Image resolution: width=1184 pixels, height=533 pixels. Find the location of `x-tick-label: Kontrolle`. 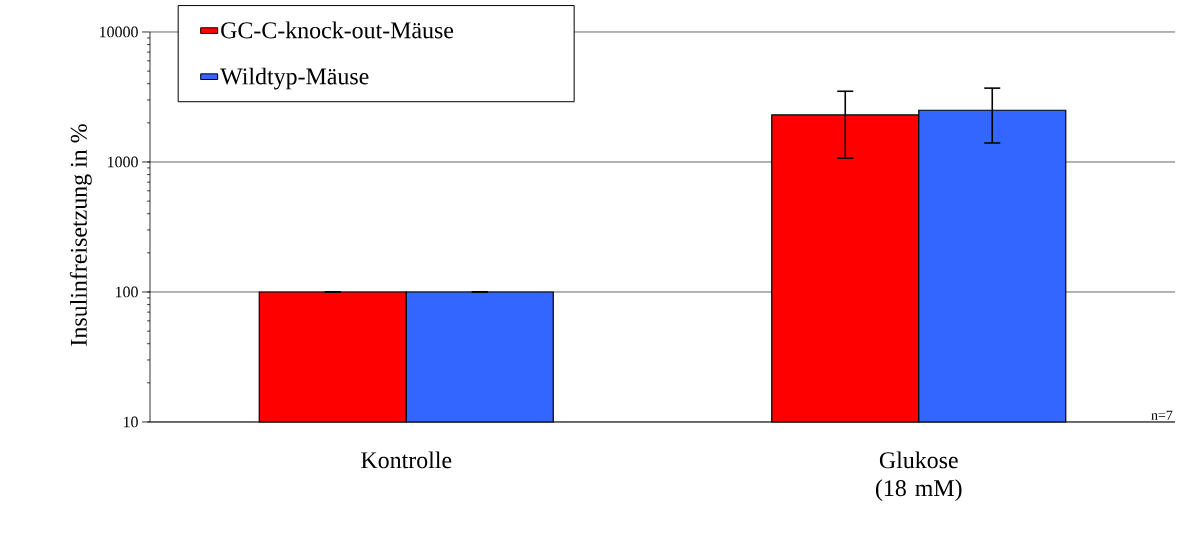

x-tick-label: Kontrolle is located at coordinates (406, 460).